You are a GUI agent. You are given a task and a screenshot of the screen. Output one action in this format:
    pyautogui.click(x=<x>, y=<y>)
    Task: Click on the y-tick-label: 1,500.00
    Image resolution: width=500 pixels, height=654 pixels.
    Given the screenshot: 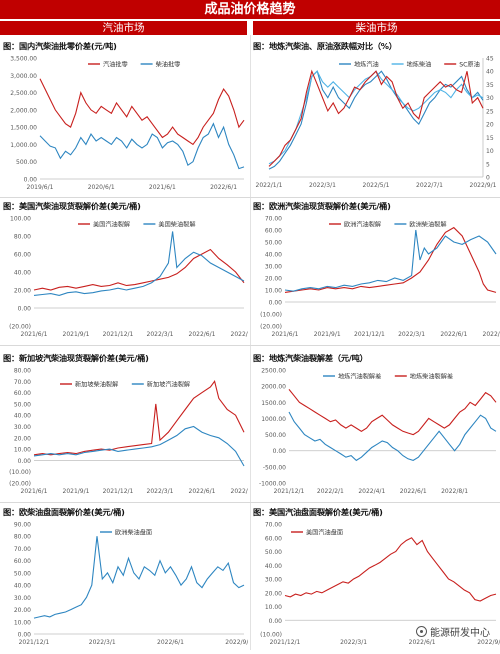 What is the action you would take?
    pyautogui.click(x=23, y=128)
    